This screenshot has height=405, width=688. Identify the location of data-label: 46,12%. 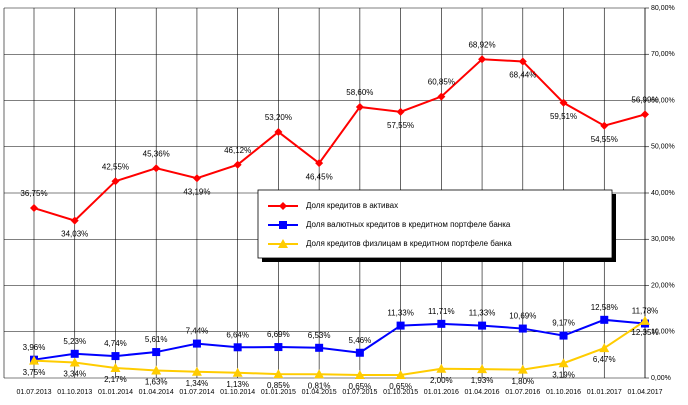
(237, 150).